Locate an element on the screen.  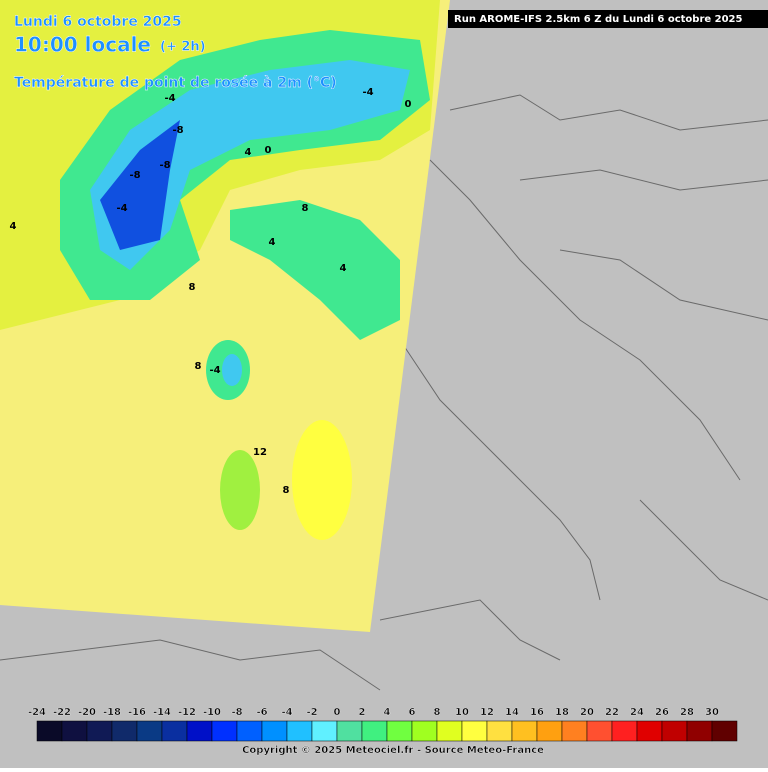
legend-label: -10 is located at coordinates (212, 712).